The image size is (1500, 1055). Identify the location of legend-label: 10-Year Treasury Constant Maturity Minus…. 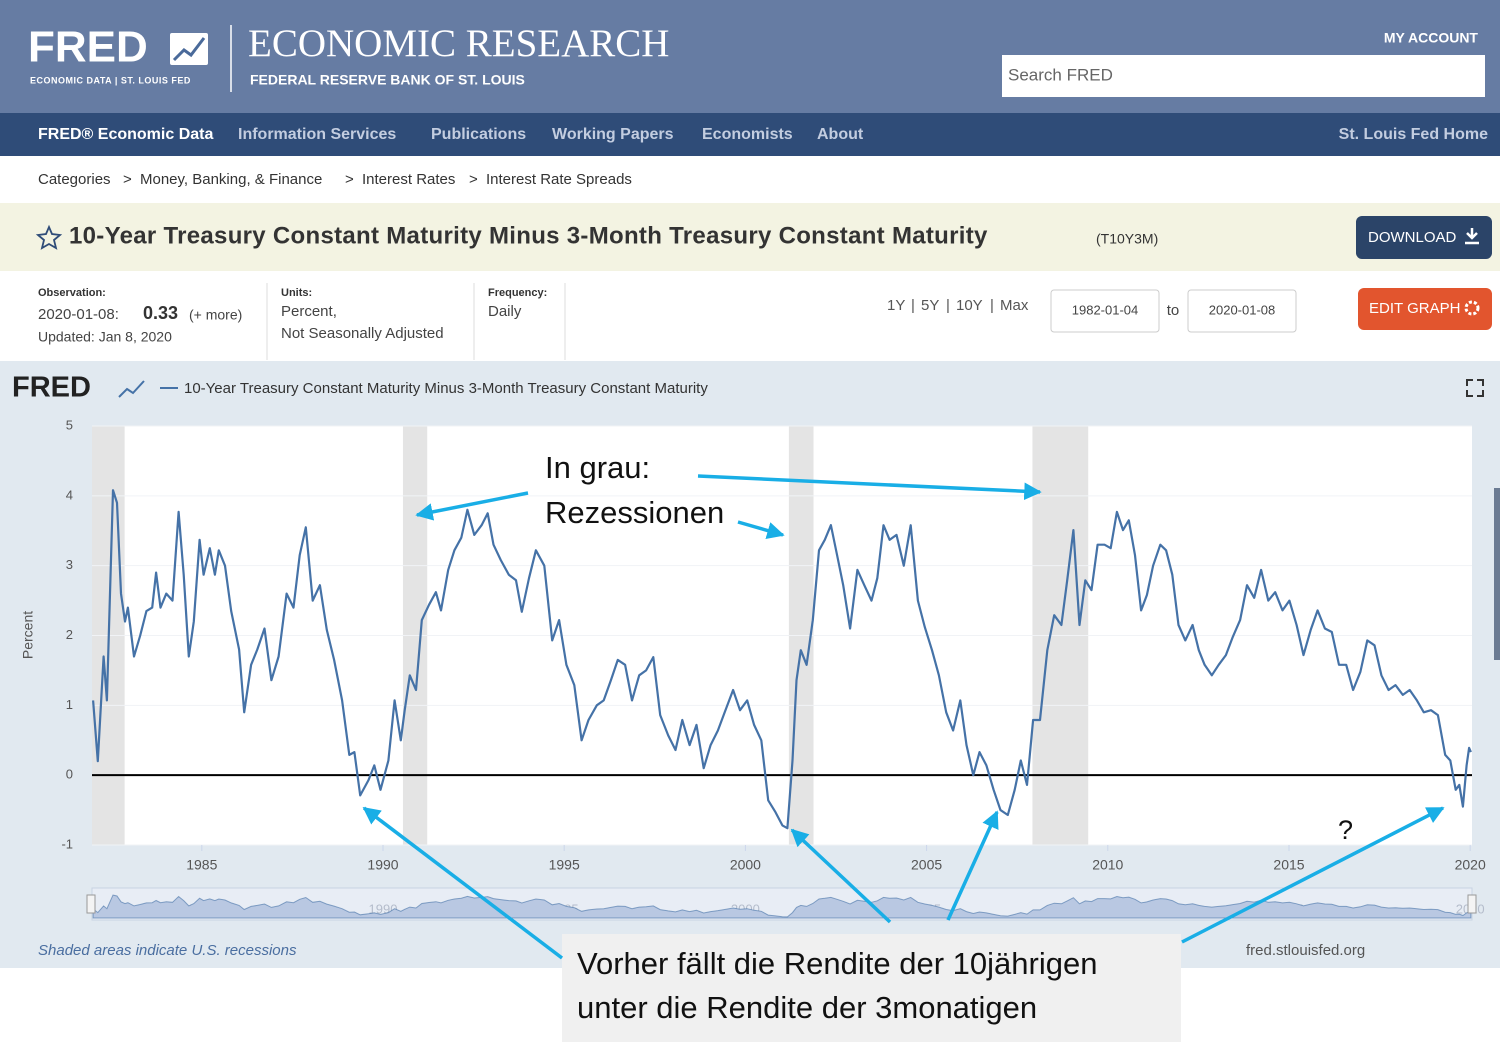
(446, 388).